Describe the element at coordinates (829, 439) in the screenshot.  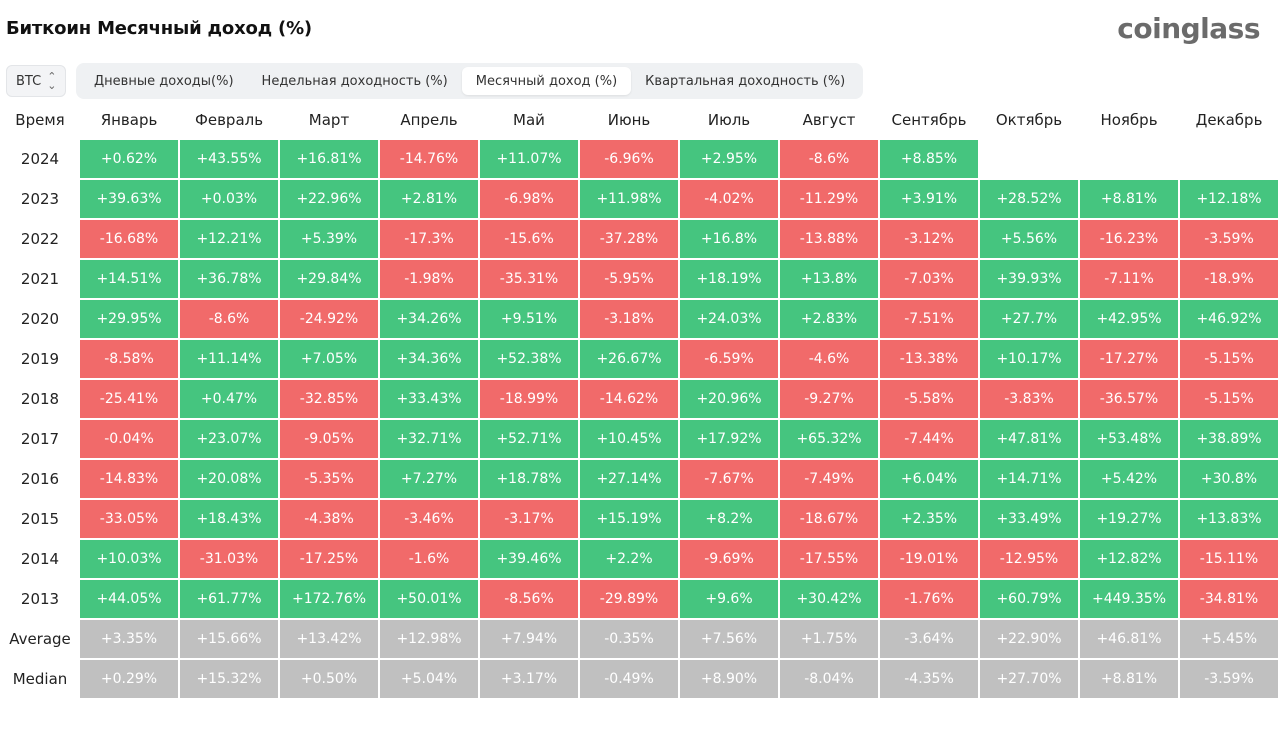
I see `return-cell: +65.32%` at that location.